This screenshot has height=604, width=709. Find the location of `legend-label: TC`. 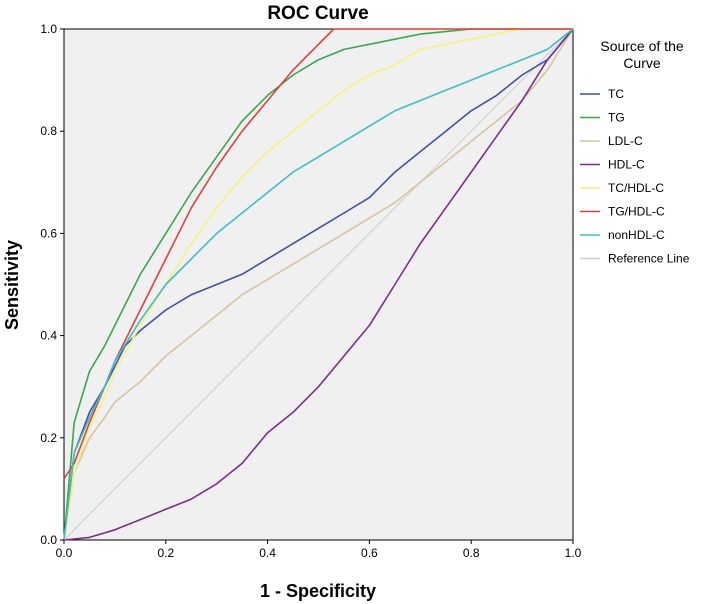

legend-label: TC is located at coordinates (616, 94).